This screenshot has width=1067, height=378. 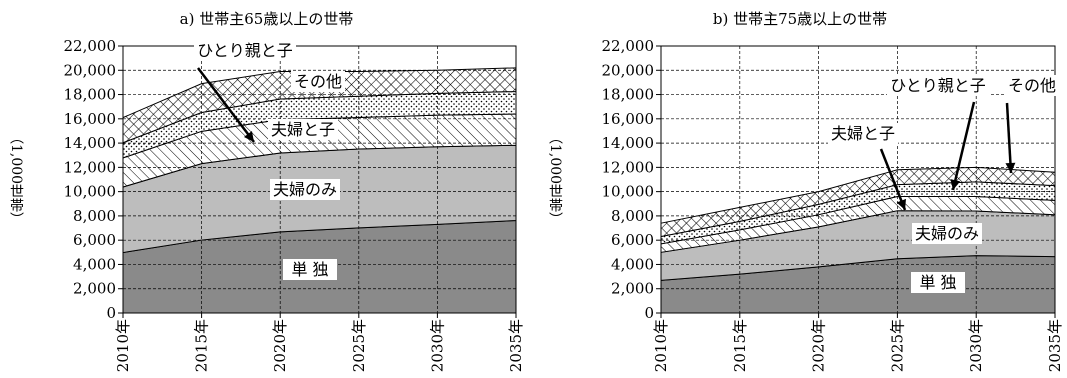 I want to click on chart-title: a) 世帯主65歳以上の世帯, so click(x=266, y=19).